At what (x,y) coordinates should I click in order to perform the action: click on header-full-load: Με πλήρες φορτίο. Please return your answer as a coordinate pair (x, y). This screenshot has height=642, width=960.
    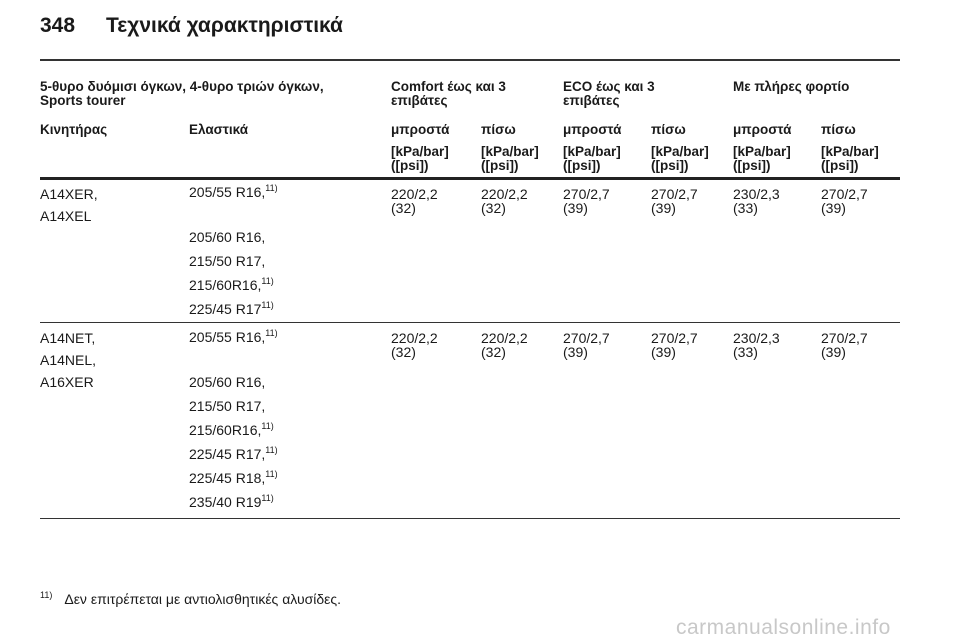
    Looking at the image, I should click on (791, 86).